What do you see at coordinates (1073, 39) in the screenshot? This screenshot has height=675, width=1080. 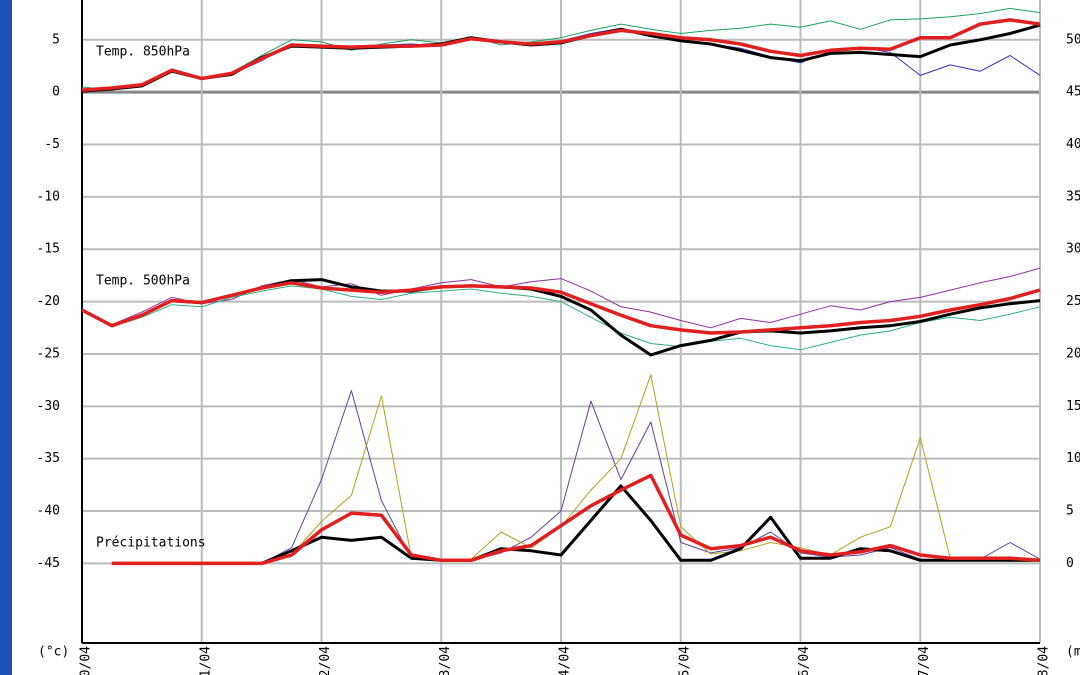 I see `y2-tick-label: 50` at bounding box center [1073, 39].